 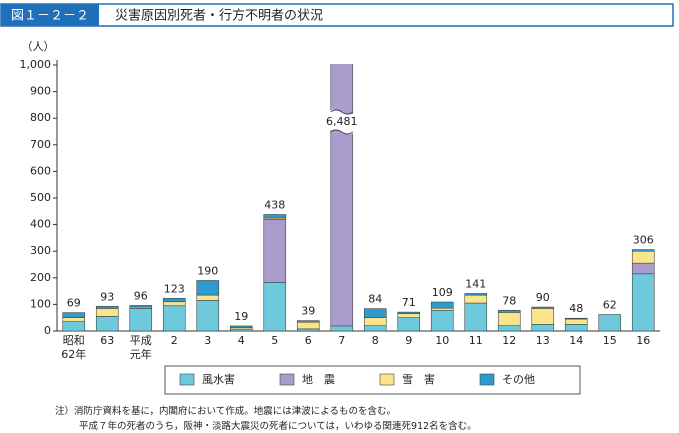 I want to click on y-tick-label: 0, so click(x=47, y=330).